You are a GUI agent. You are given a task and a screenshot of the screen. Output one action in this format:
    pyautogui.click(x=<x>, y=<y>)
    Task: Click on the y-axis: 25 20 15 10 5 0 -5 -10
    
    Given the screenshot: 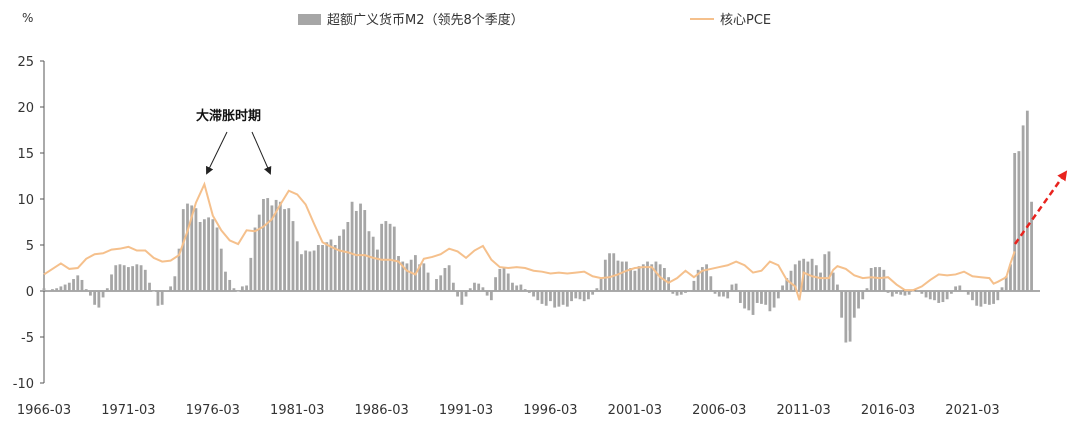 What is the action you would take?
    pyautogui.click(x=29, y=223)
    